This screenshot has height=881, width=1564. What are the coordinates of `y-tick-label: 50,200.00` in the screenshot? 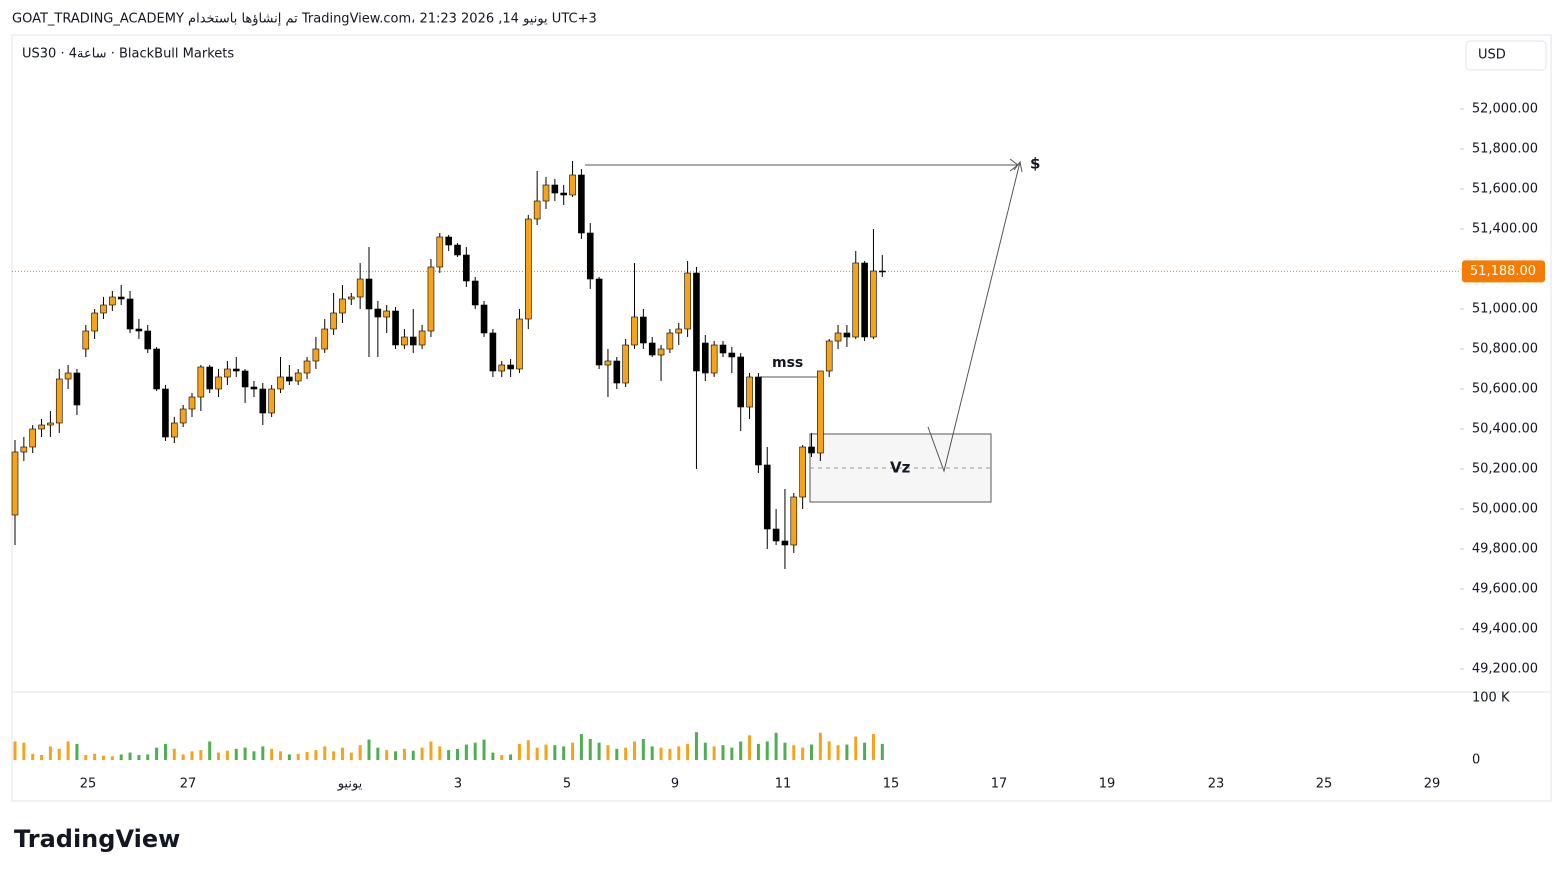 It's located at (1505, 469).